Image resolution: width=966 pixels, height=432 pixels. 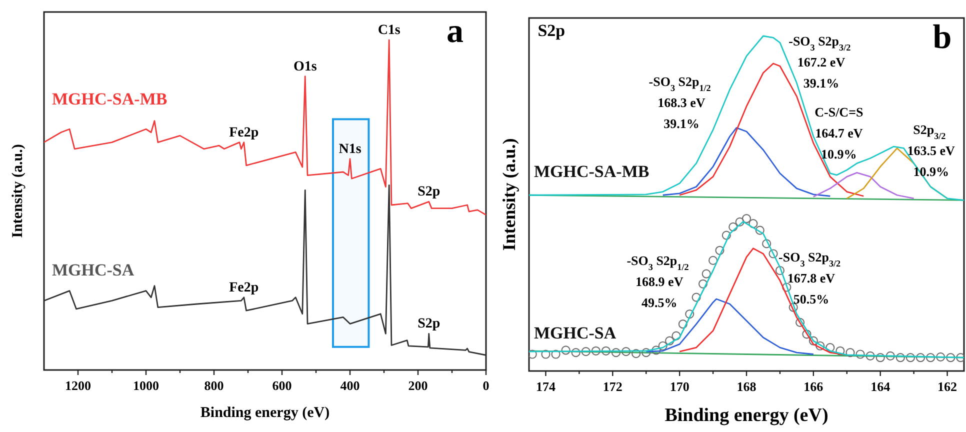 What do you see at coordinates (839, 133) in the screenshot?
I see `annotation: C-S/C=S 164.7 eV 10.9%` at bounding box center [839, 133].